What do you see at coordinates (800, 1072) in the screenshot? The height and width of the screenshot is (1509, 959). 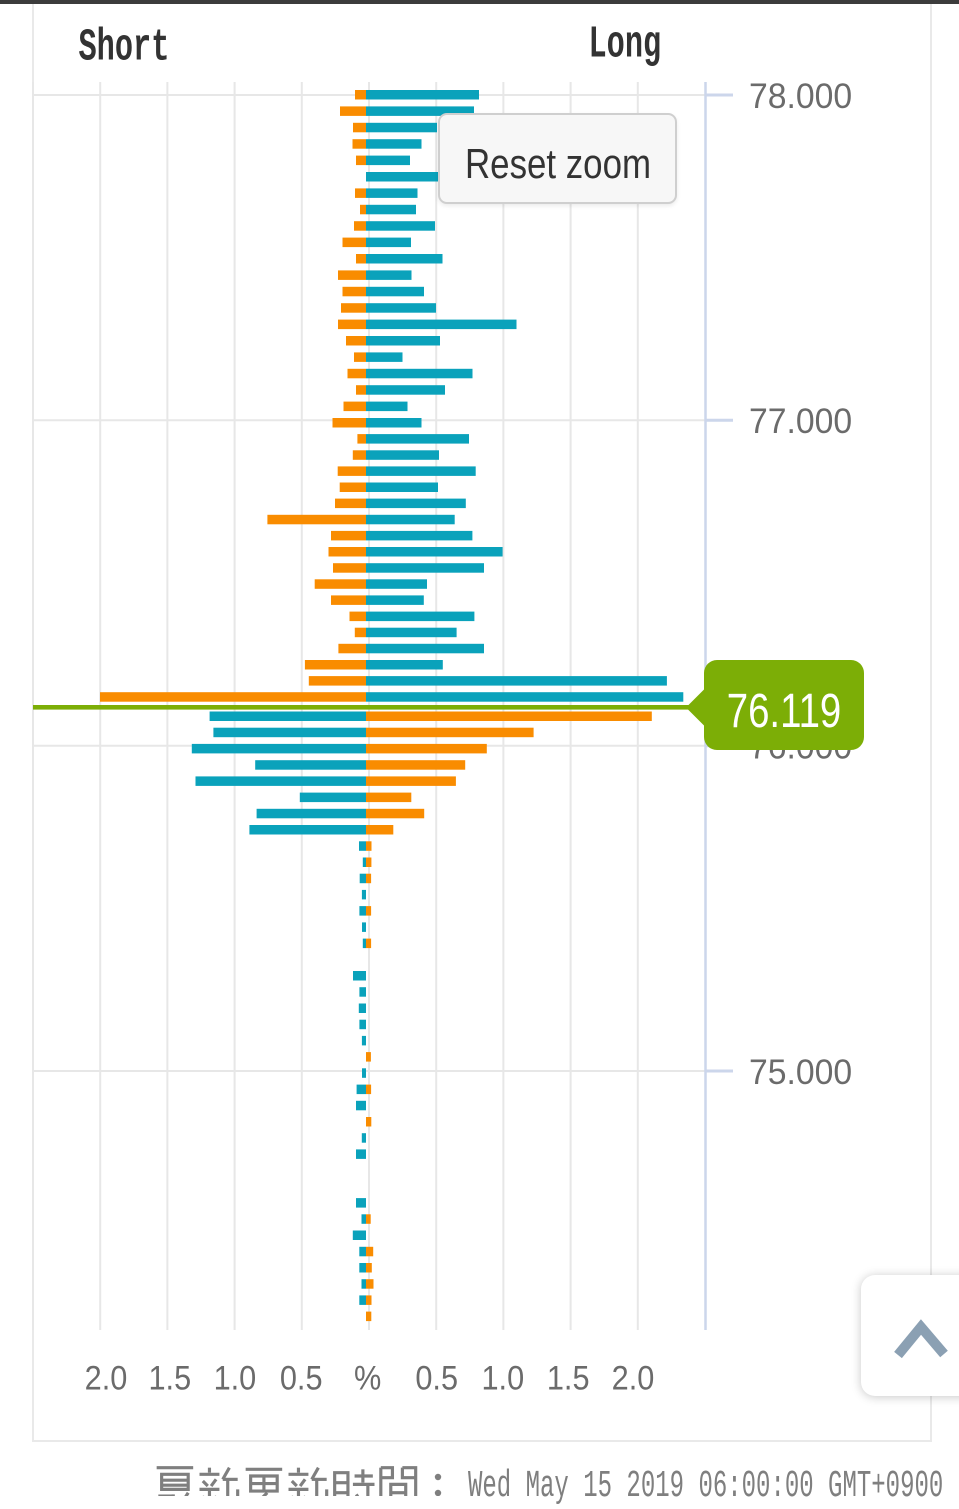 I see `svg-text: 75.000` at bounding box center [800, 1072].